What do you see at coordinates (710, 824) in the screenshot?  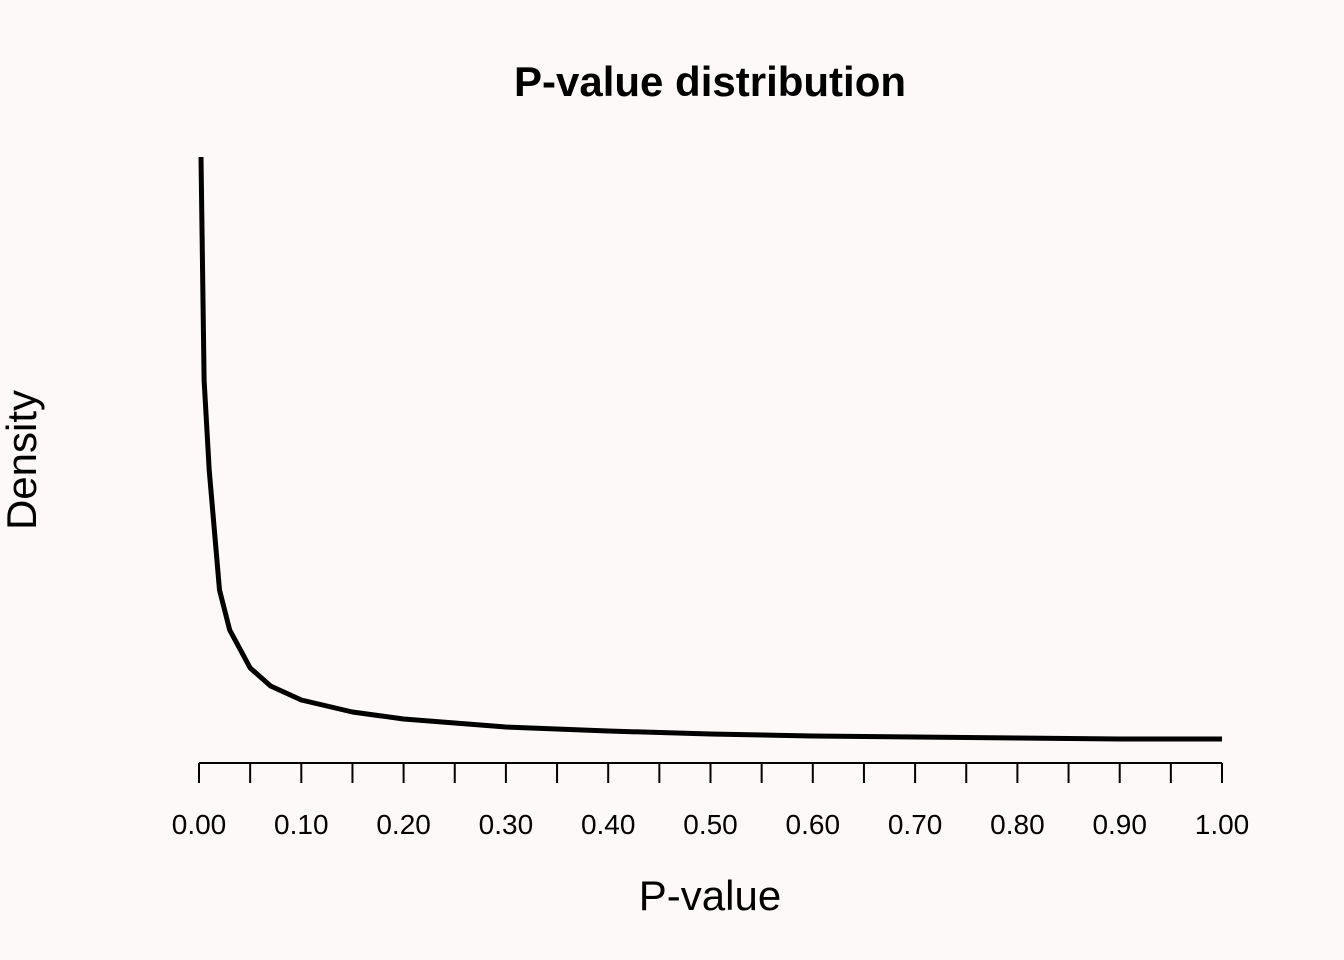 I see `x-tick-label: 0.50` at bounding box center [710, 824].